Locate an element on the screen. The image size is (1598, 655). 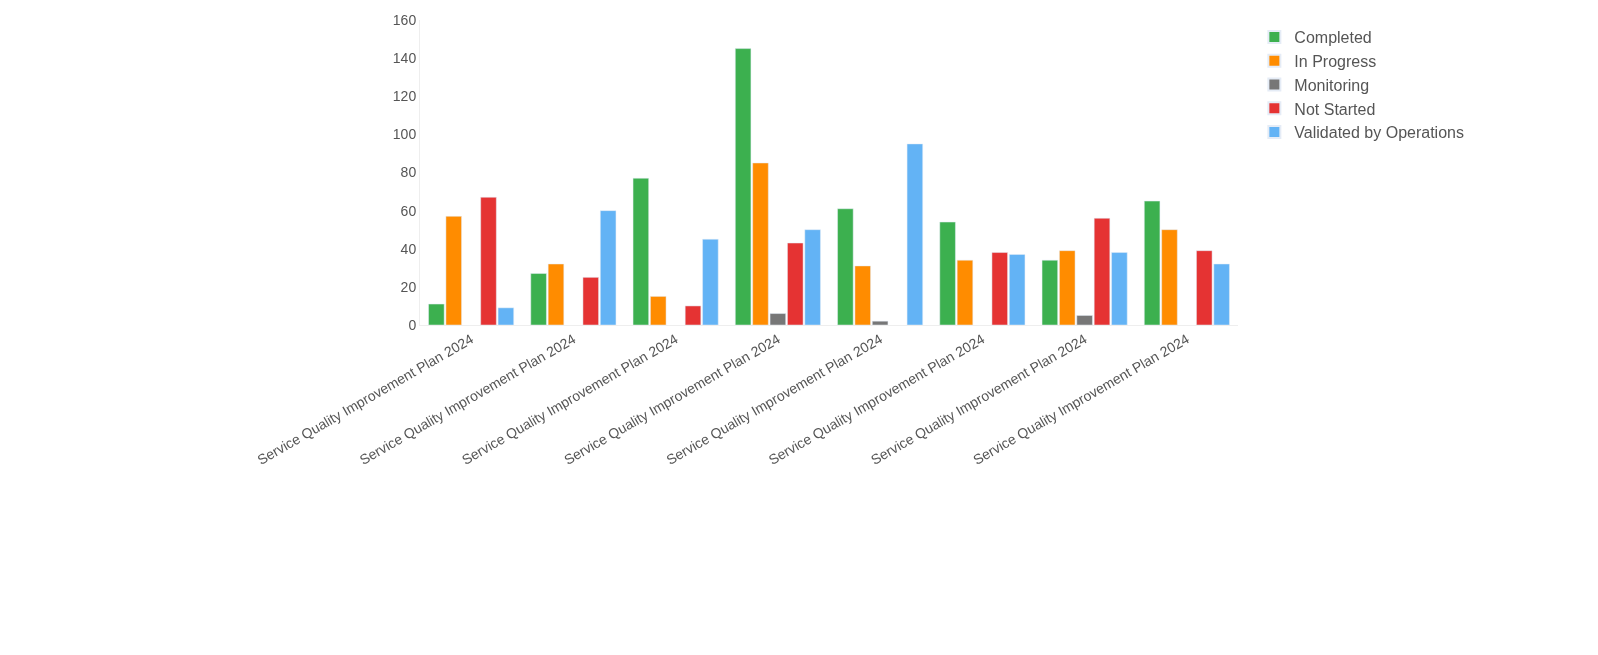
y-tick-label: 100 is located at coordinates (404, 134).